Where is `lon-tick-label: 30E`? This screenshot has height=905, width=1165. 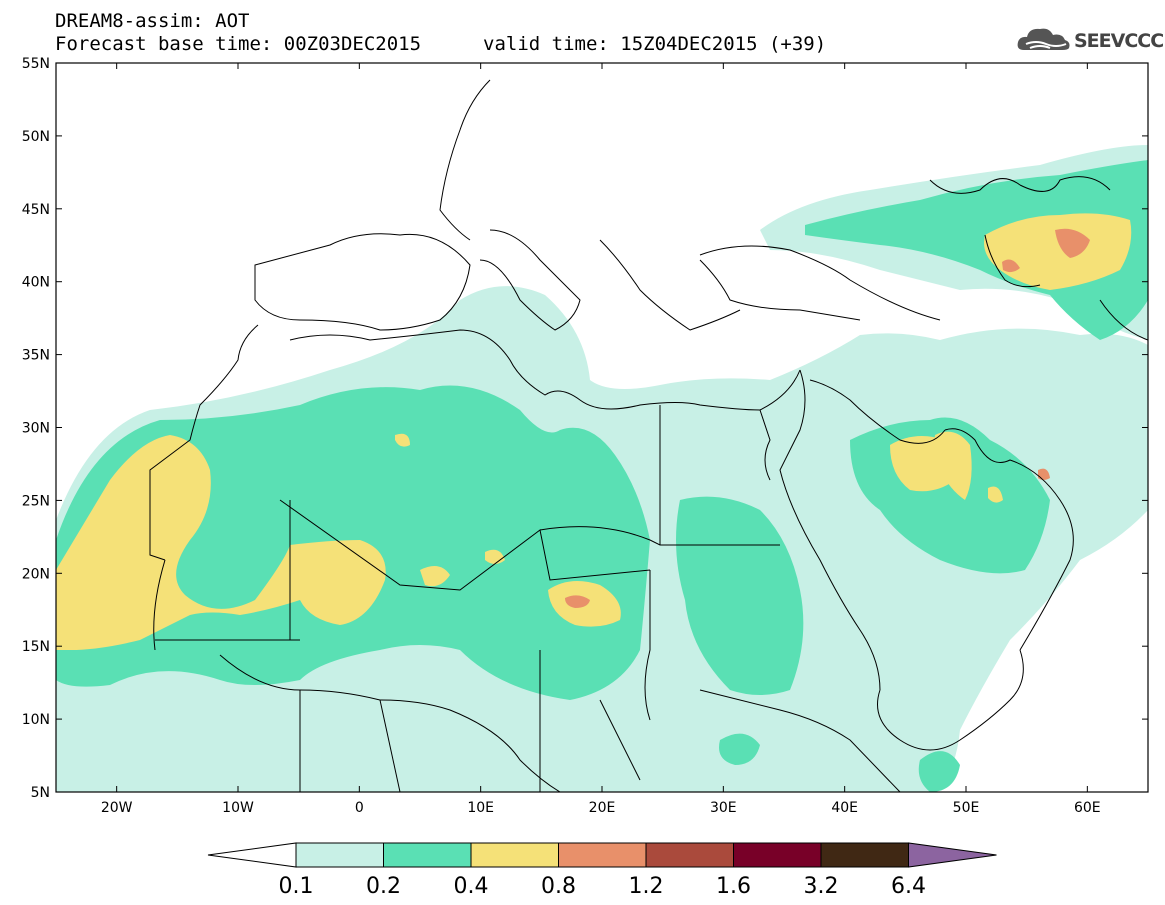 lon-tick-label: 30E is located at coordinates (723, 808).